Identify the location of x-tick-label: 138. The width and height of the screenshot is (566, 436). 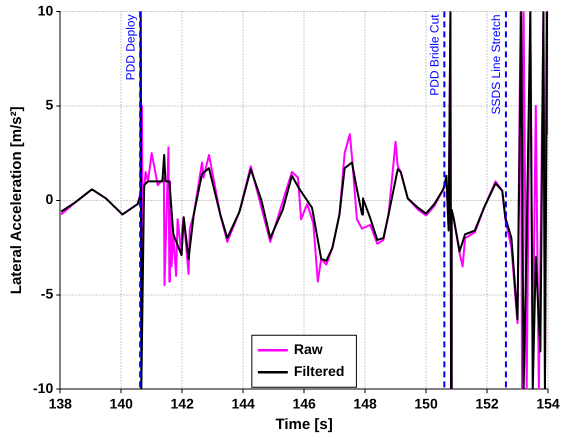
(60, 403).